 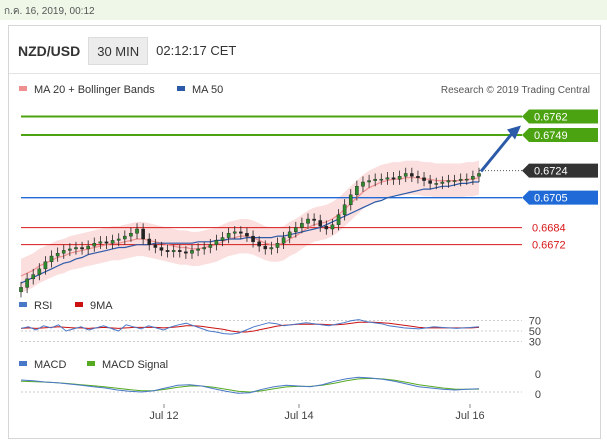 I want to click on legend-ma50-label: MA 50, so click(x=207, y=90).